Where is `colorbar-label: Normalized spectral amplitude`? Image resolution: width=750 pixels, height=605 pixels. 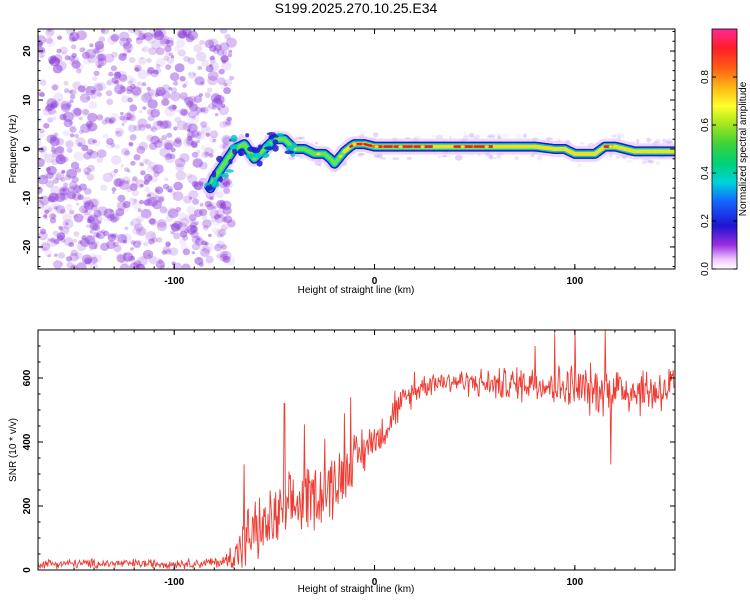
colorbar-label: Normalized spectral amplitude is located at coordinates (743, 148).